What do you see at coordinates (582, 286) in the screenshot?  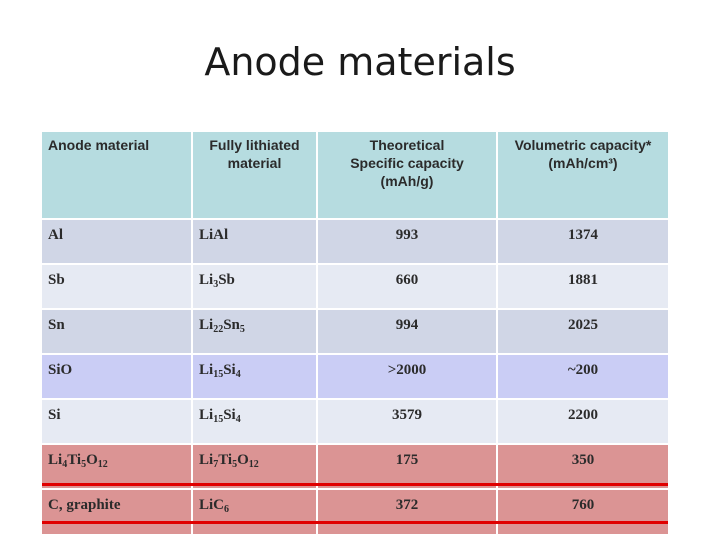 I see `cell-volumetric-capacity: 1881` at bounding box center [582, 286].